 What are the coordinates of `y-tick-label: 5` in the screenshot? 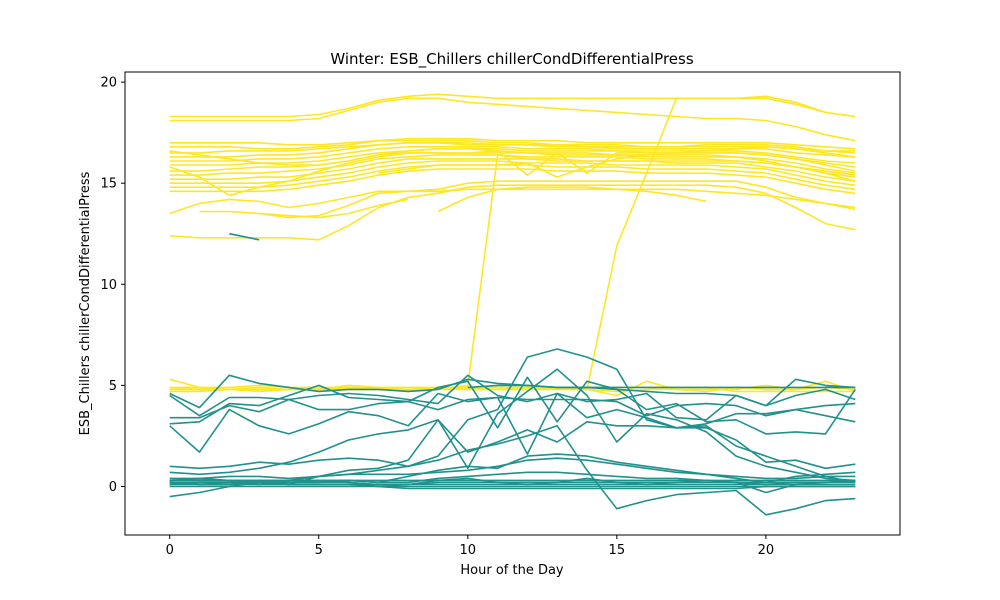 It's located at (113, 386).